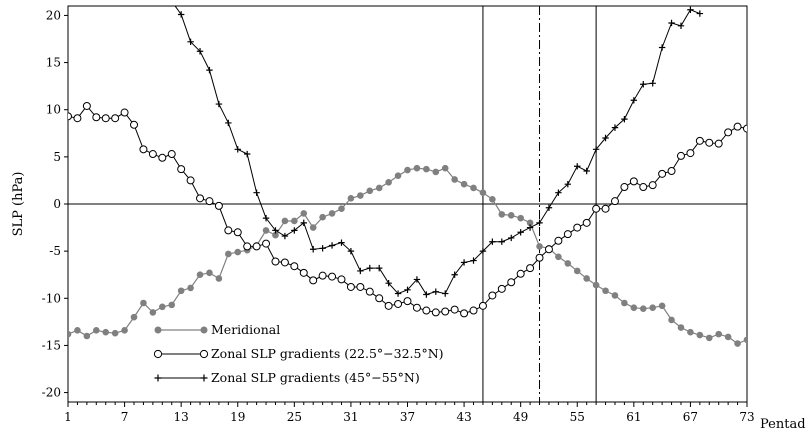  I want to click on x-tick-label: 73, so click(746, 417).